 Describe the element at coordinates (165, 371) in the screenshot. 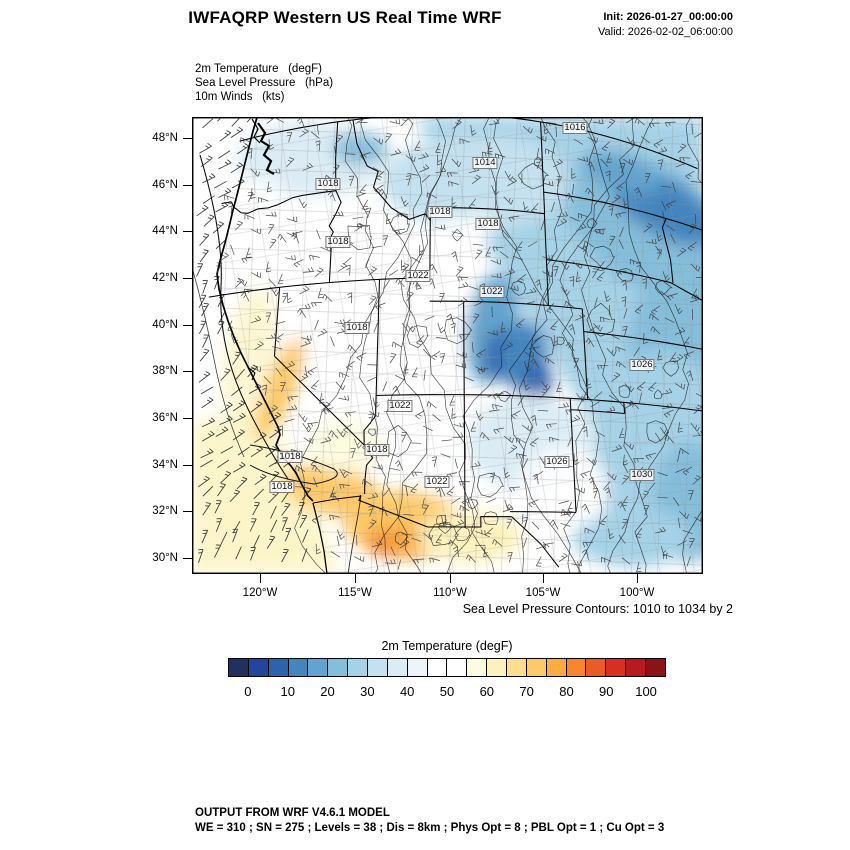

I see `lat-tick-label: 38°N` at that location.